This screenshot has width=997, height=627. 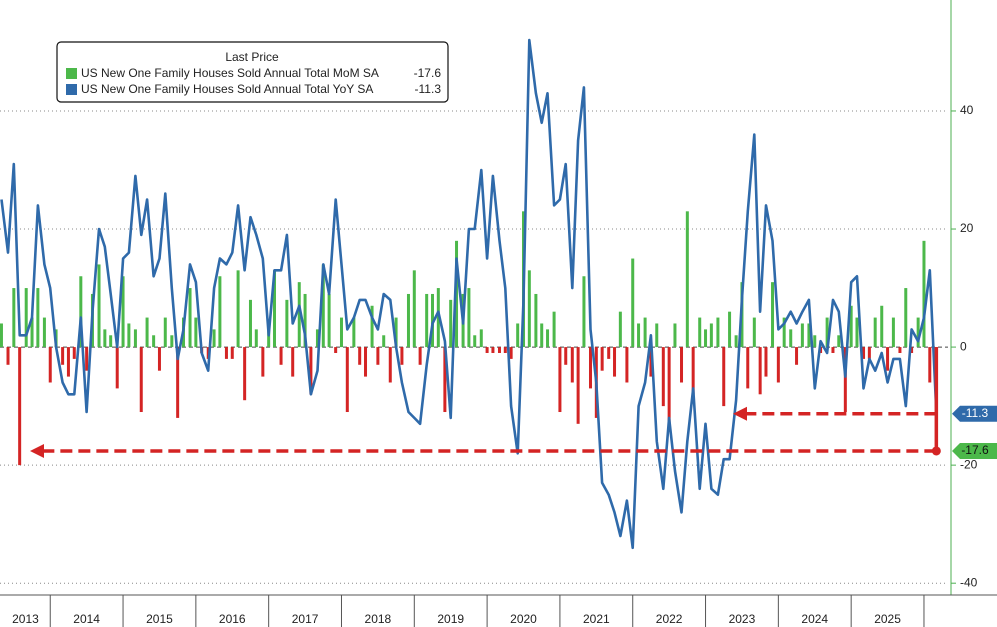 What do you see at coordinates (969, 464) in the screenshot?
I see `y-tick-label: -20` at bounding box center [969, 464].